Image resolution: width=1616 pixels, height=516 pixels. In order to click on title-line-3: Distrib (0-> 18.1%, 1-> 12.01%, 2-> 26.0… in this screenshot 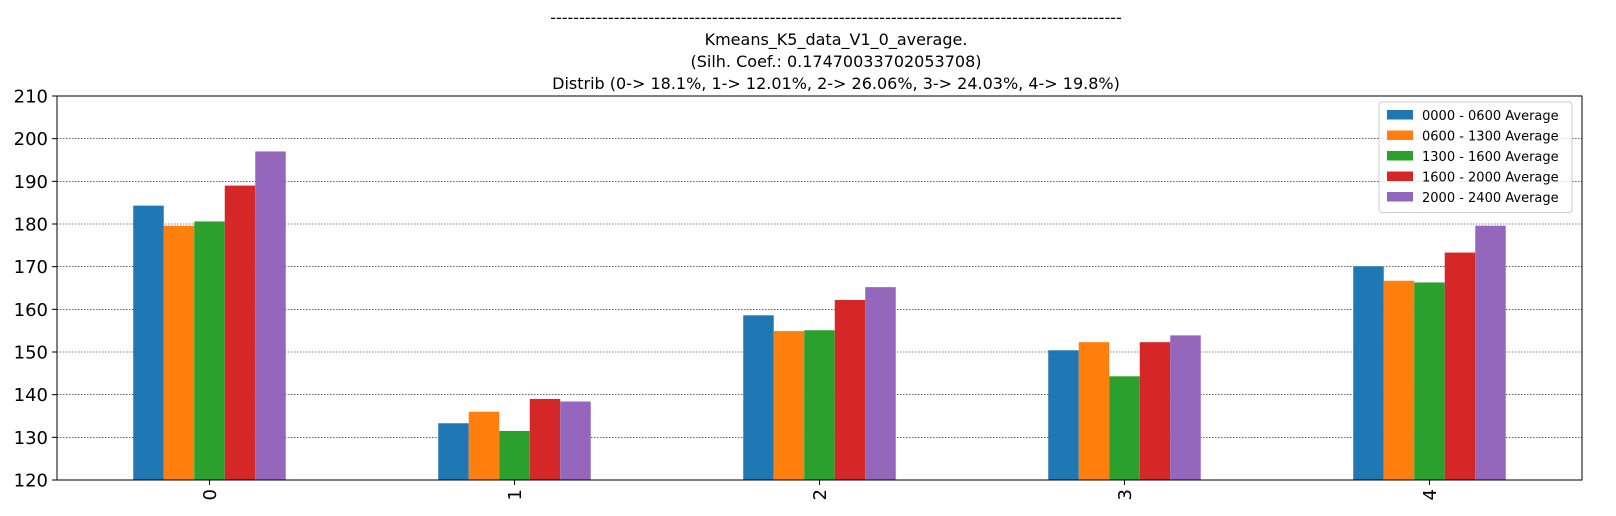, I will do `click(836, 83)`.